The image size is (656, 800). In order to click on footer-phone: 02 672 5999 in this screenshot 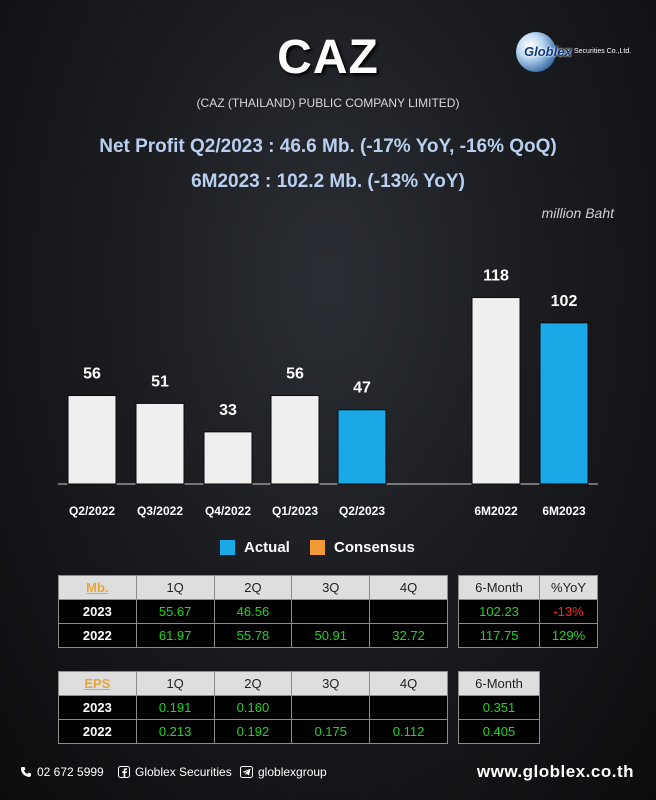, I will do `click(62, 772)`.